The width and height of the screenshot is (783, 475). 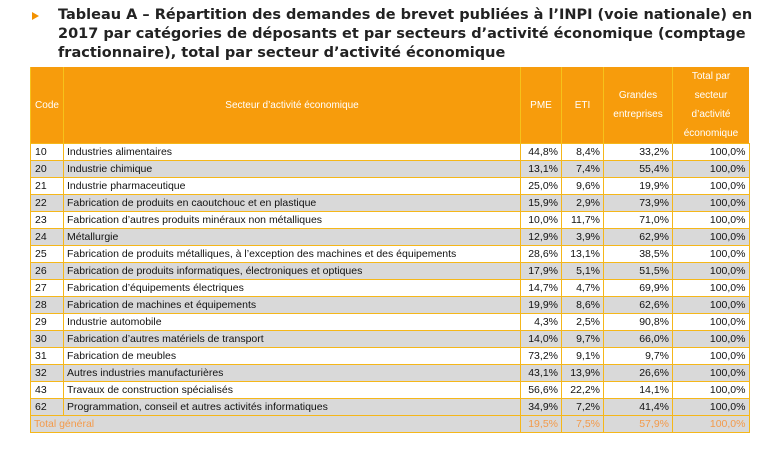 What do you see at coordinates (541, 237) in the screenshot?
I see `cell-pme: 12,9%` at bounding box center [541, 237].